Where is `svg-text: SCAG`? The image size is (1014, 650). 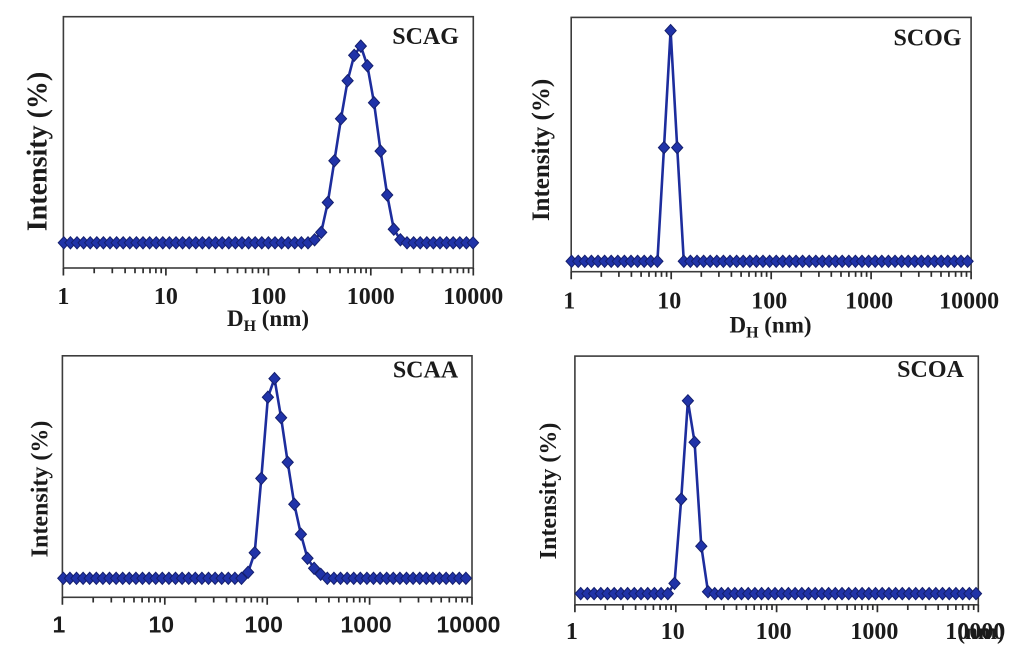
svg-text: SCAG is located at coordinates (425, 37).